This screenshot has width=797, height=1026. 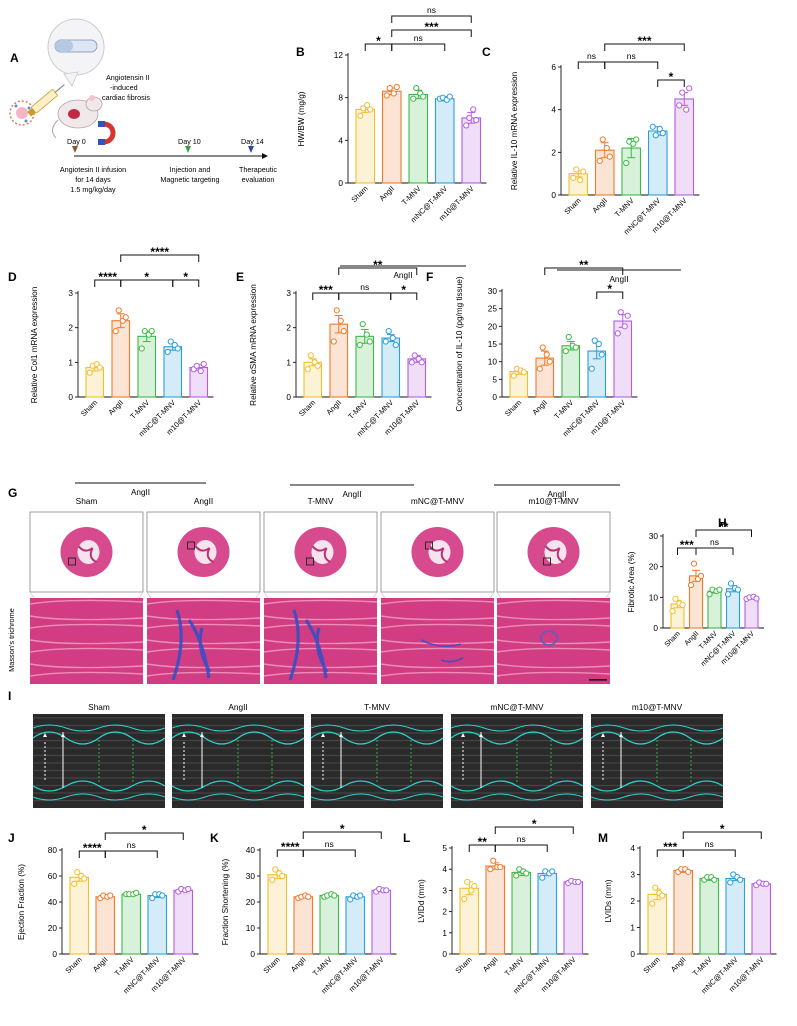 What do you see at coordinates (99, 707) in the screenshot?
I see `echo-group-label: Sham` at bounding box center [99, 707].